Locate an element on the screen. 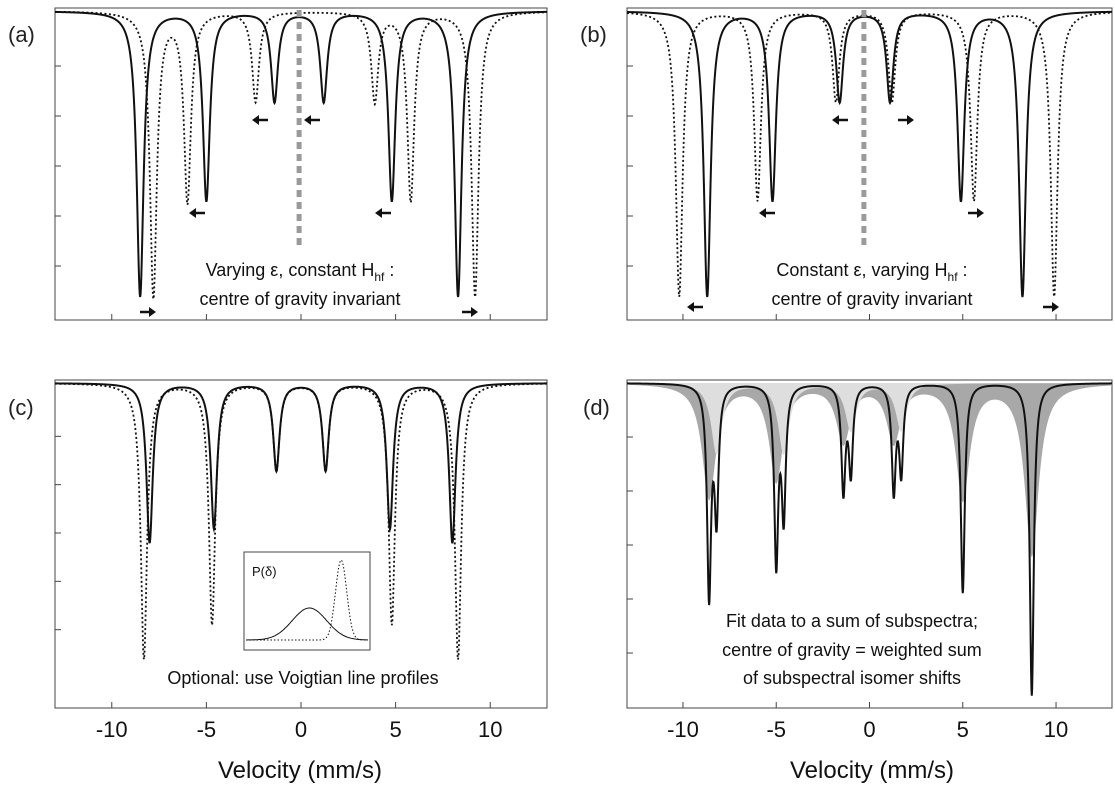 The height and width of the screenshot is (787, 1115). panel-c-solid-series is located at coordinates (301, 463).